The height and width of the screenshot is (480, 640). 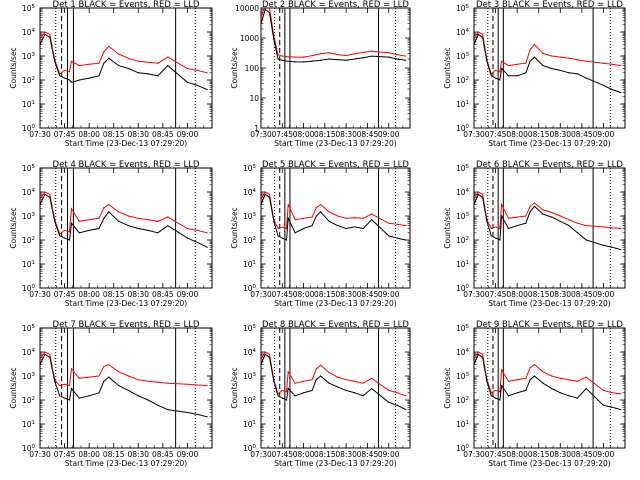 What do you see at coordinates (462, 80) in the screenshot?
I see `y-tick-label: 102` at bounding box center [462, 80].